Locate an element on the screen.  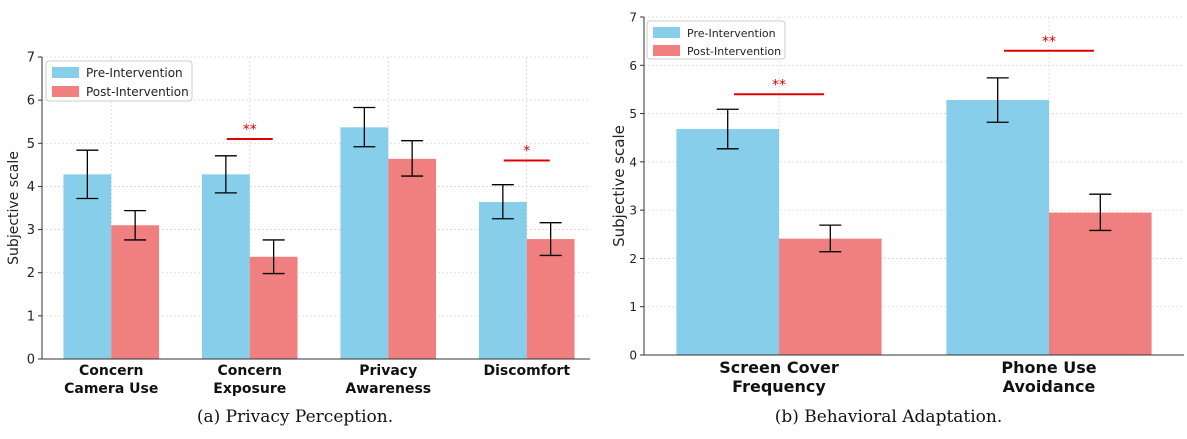
x-tick-label: Exposure is located at coordinates (249, 389).